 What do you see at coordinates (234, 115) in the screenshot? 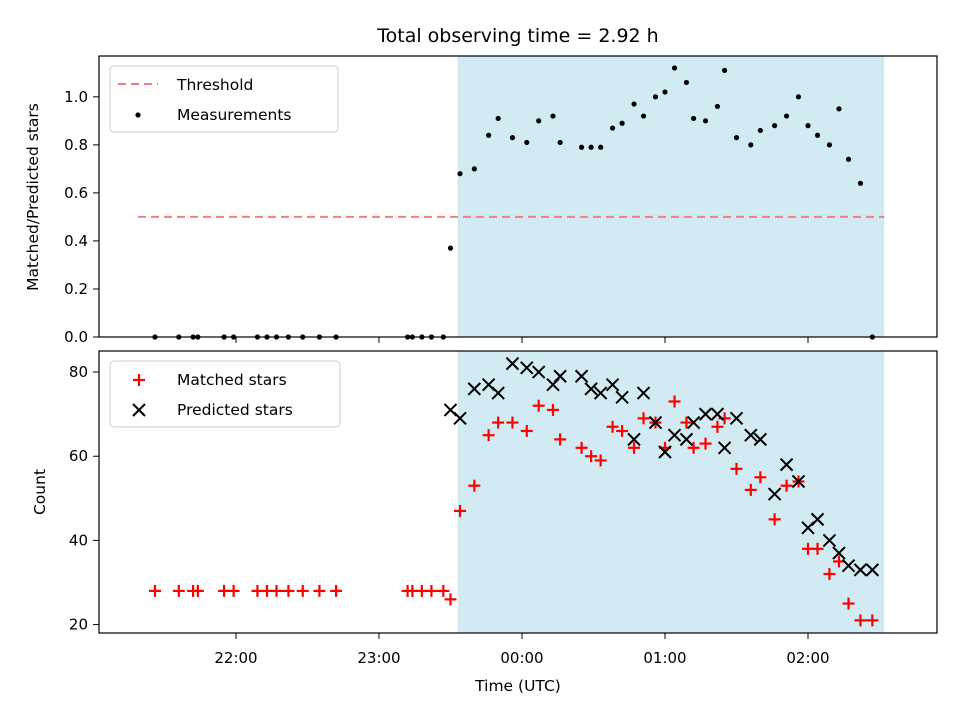
I see `legend-measurements-label: Measurements` at bounding box center [234, 115].